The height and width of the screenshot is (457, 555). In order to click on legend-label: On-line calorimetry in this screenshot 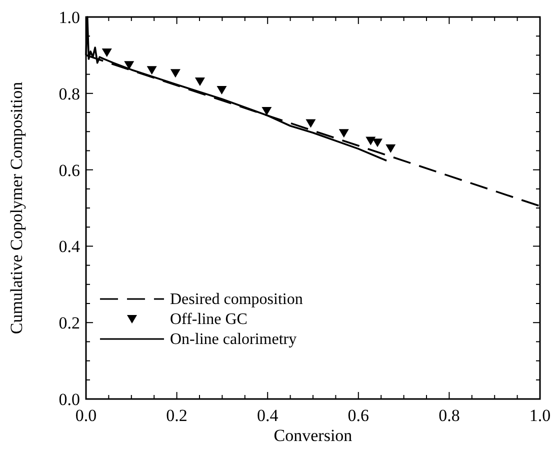, I will do `click(233, 339)`.